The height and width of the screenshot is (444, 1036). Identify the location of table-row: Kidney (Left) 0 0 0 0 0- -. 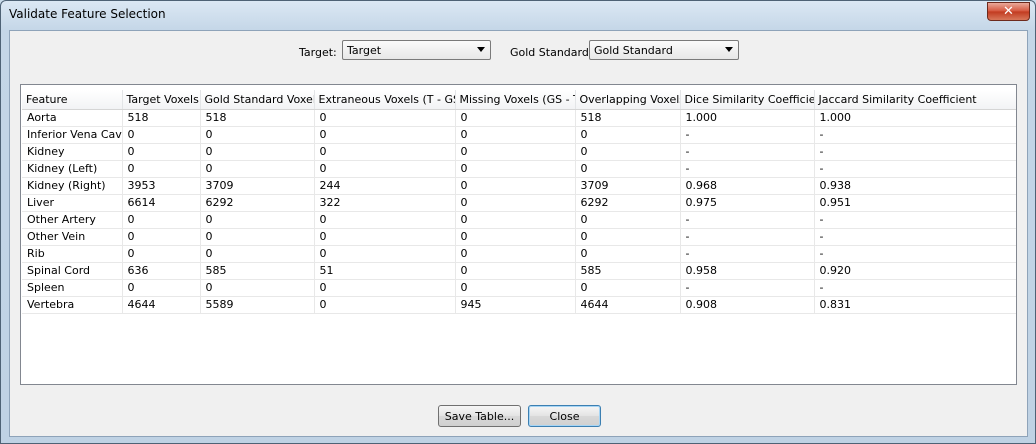
(519, 169).